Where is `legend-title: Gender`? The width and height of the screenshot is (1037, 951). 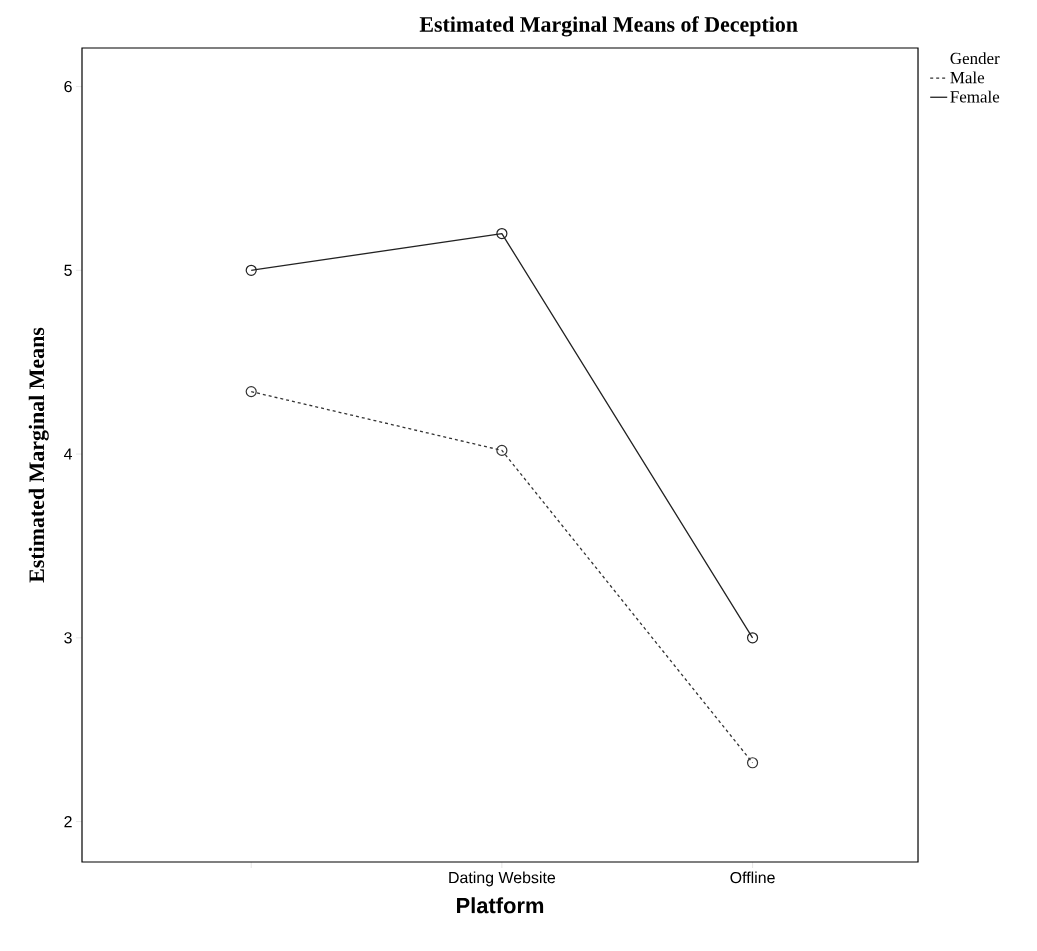 legend-title: Gender is located at coordinates (975, 58).